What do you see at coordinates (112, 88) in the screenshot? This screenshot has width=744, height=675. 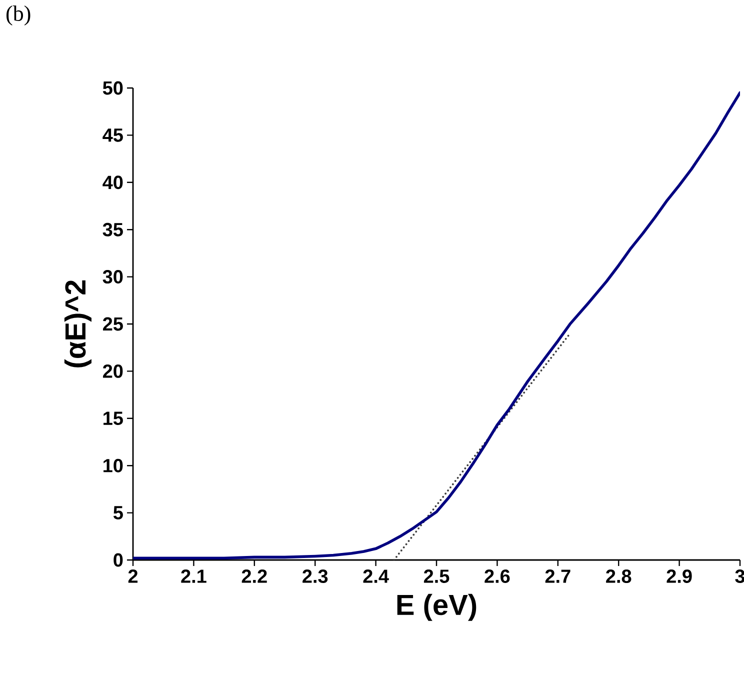 I see `y-tick-label: 50` at bounding box center [112, 88].